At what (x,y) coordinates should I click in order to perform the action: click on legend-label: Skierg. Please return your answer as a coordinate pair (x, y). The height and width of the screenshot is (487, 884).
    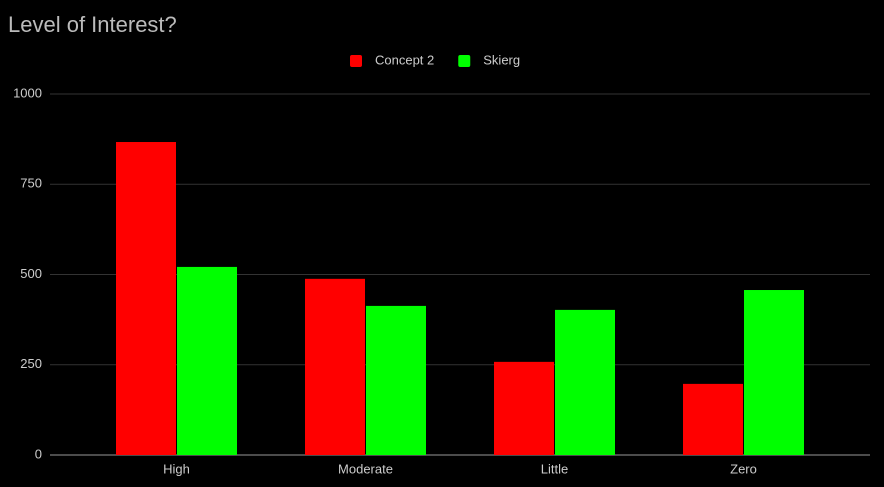
    Looking at the image, I should click on (501, 59).